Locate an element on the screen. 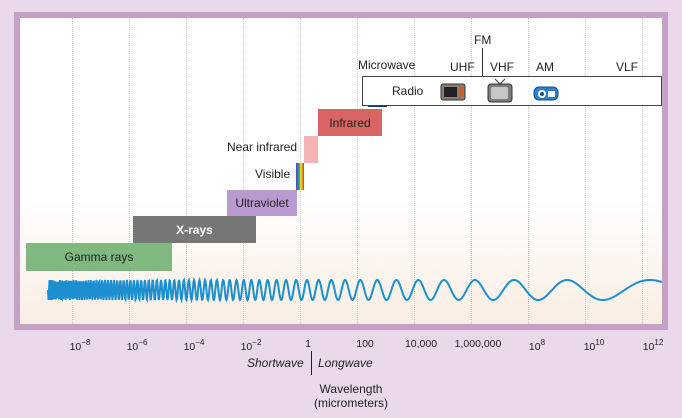 Image resolution: width=682 pixels, height=418 pixels. infrared-band: Infrared is located at coordinates (350, 122).